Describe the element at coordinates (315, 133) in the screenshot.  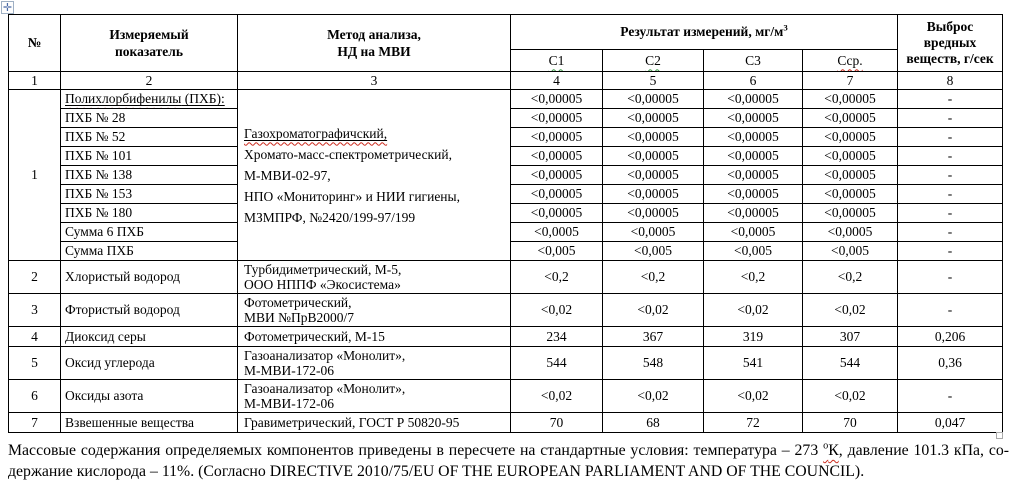
I see `underlined-text: Газохроматографичский,` at that location.